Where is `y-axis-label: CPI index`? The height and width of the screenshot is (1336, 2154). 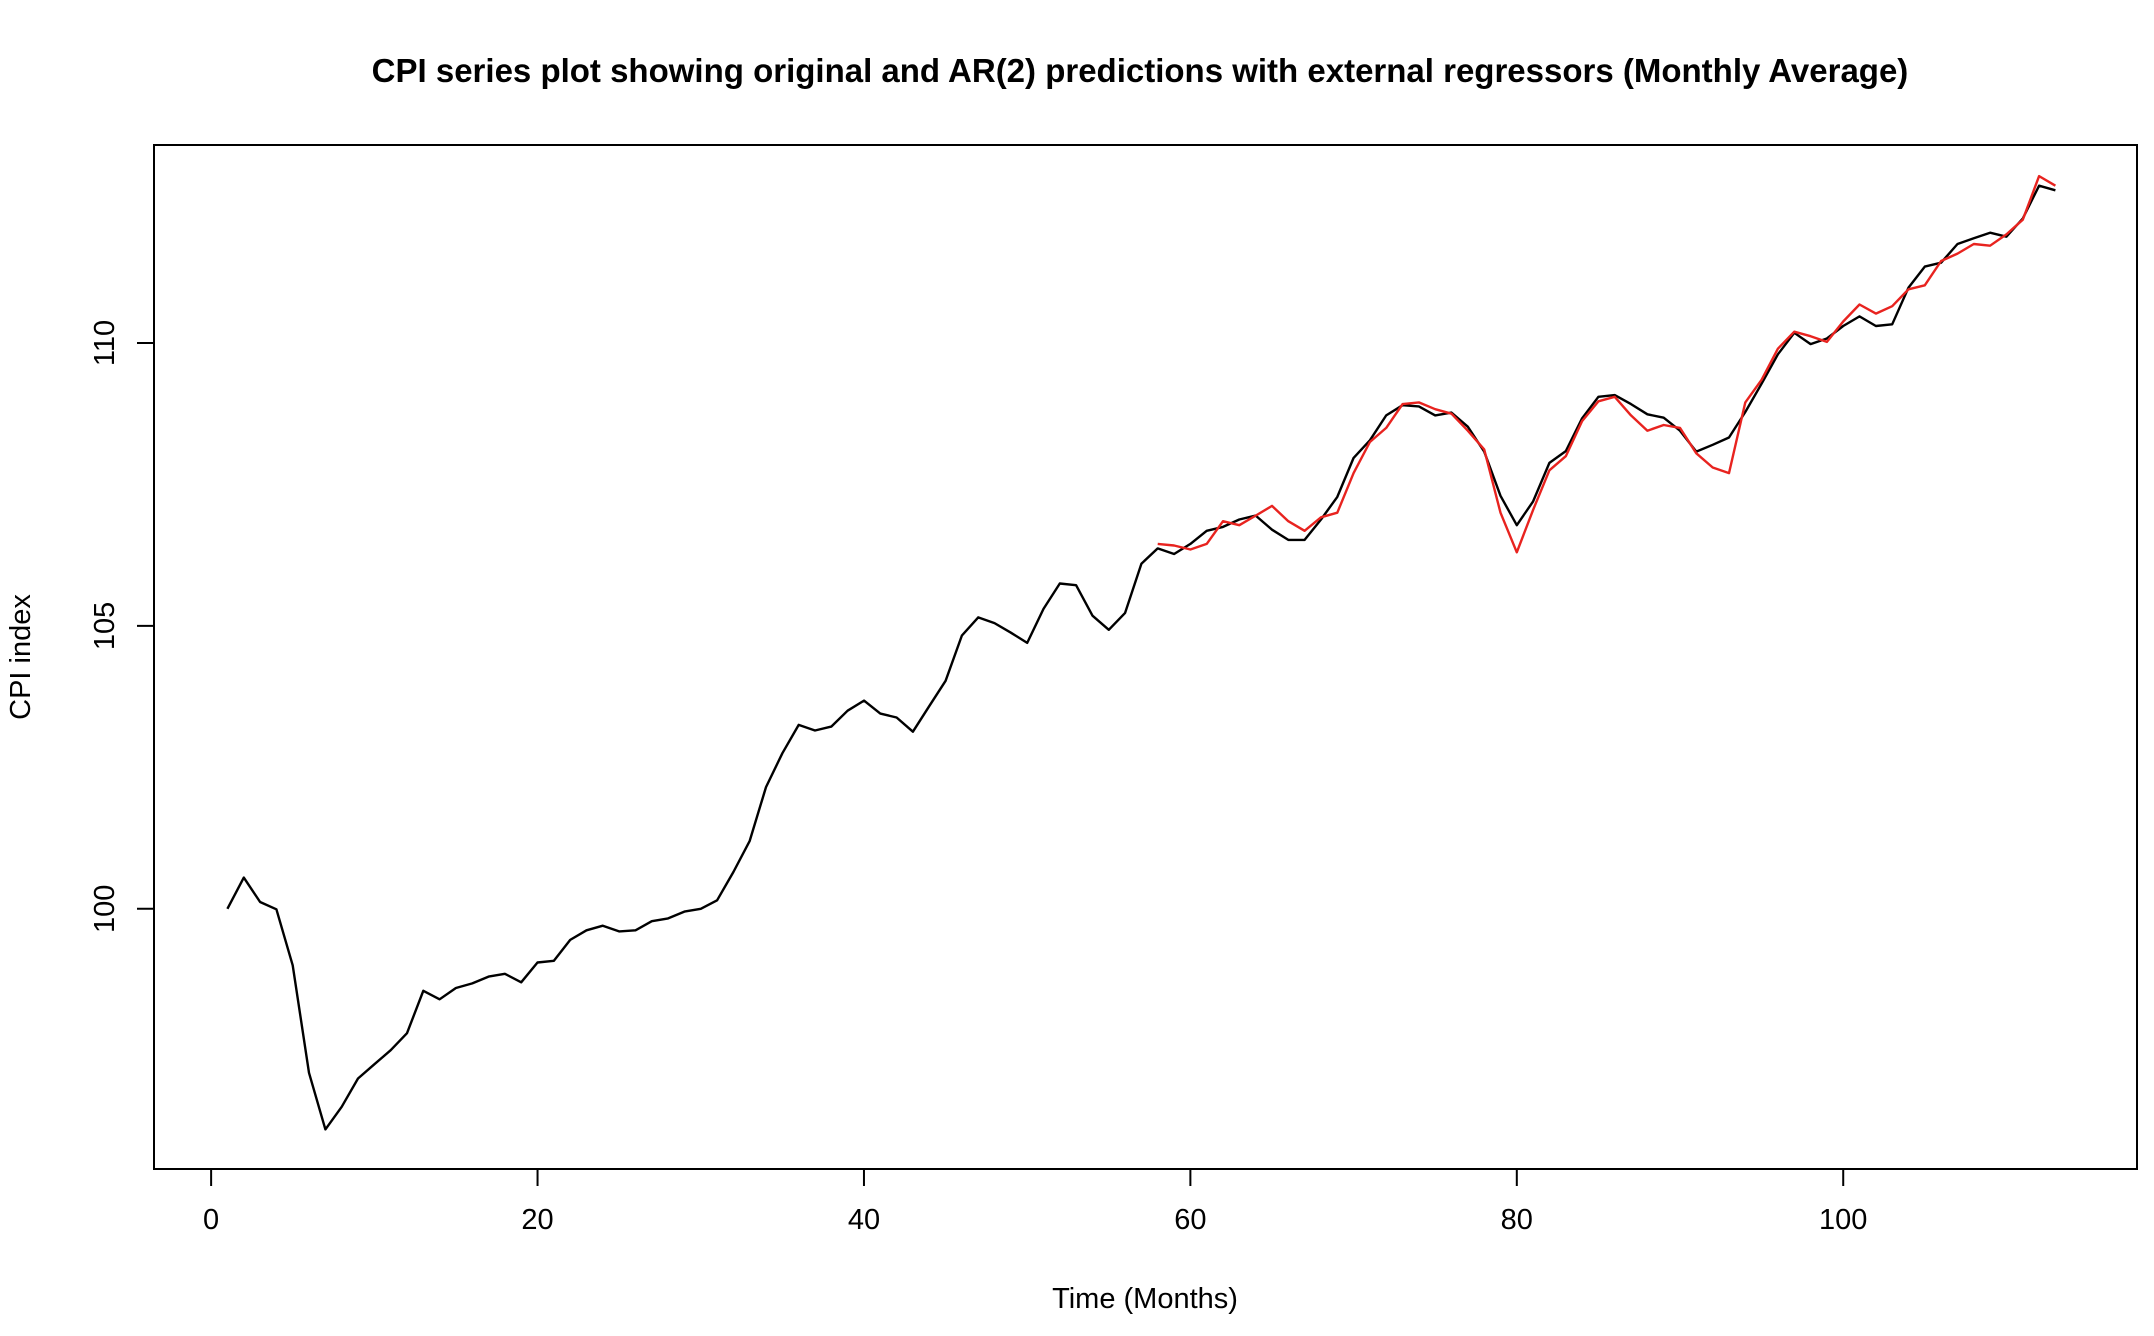
y-axis-label: CPI index is located at coordinates (21, 657).